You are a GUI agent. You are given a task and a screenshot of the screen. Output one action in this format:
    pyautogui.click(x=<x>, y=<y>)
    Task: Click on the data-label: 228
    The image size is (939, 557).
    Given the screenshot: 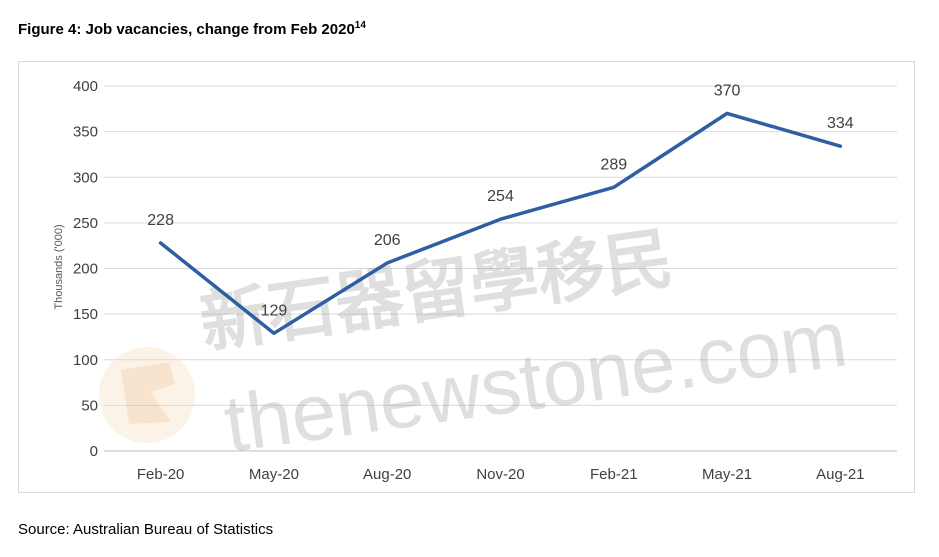 What is the action you would take?
    pyautogui.click(x=160, y=220)
    